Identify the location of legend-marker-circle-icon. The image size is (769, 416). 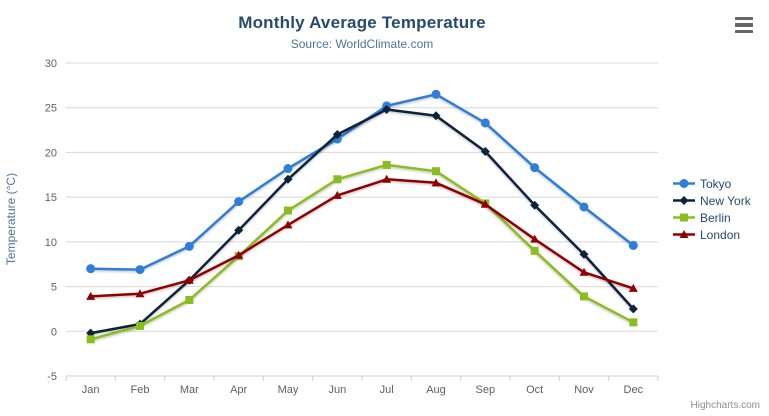
(684, 183).